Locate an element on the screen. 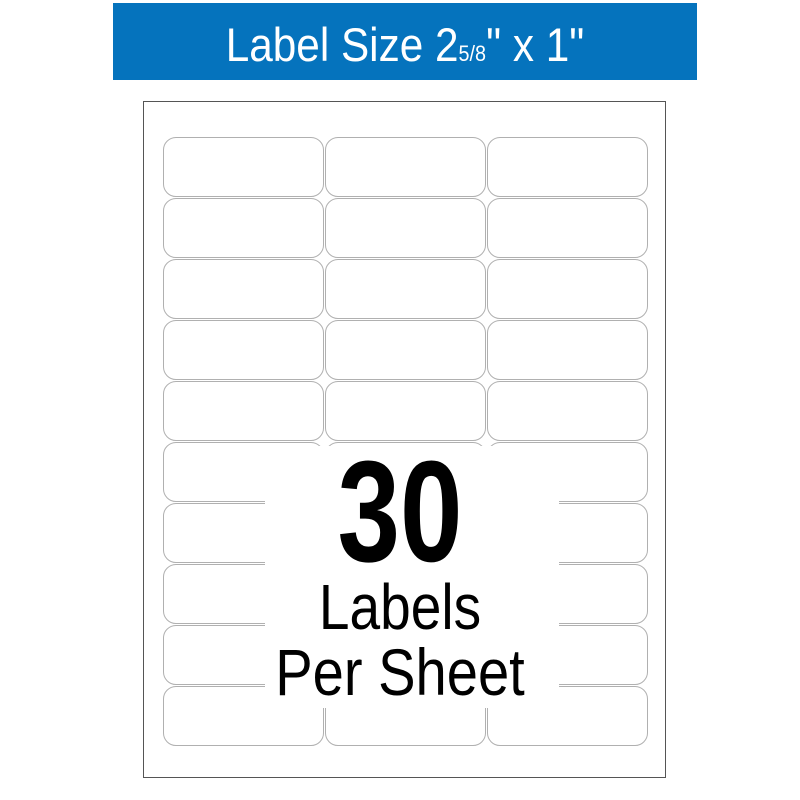  label-size-title: Label Size 25/8" x 1" is located at coordinates (405, 49).